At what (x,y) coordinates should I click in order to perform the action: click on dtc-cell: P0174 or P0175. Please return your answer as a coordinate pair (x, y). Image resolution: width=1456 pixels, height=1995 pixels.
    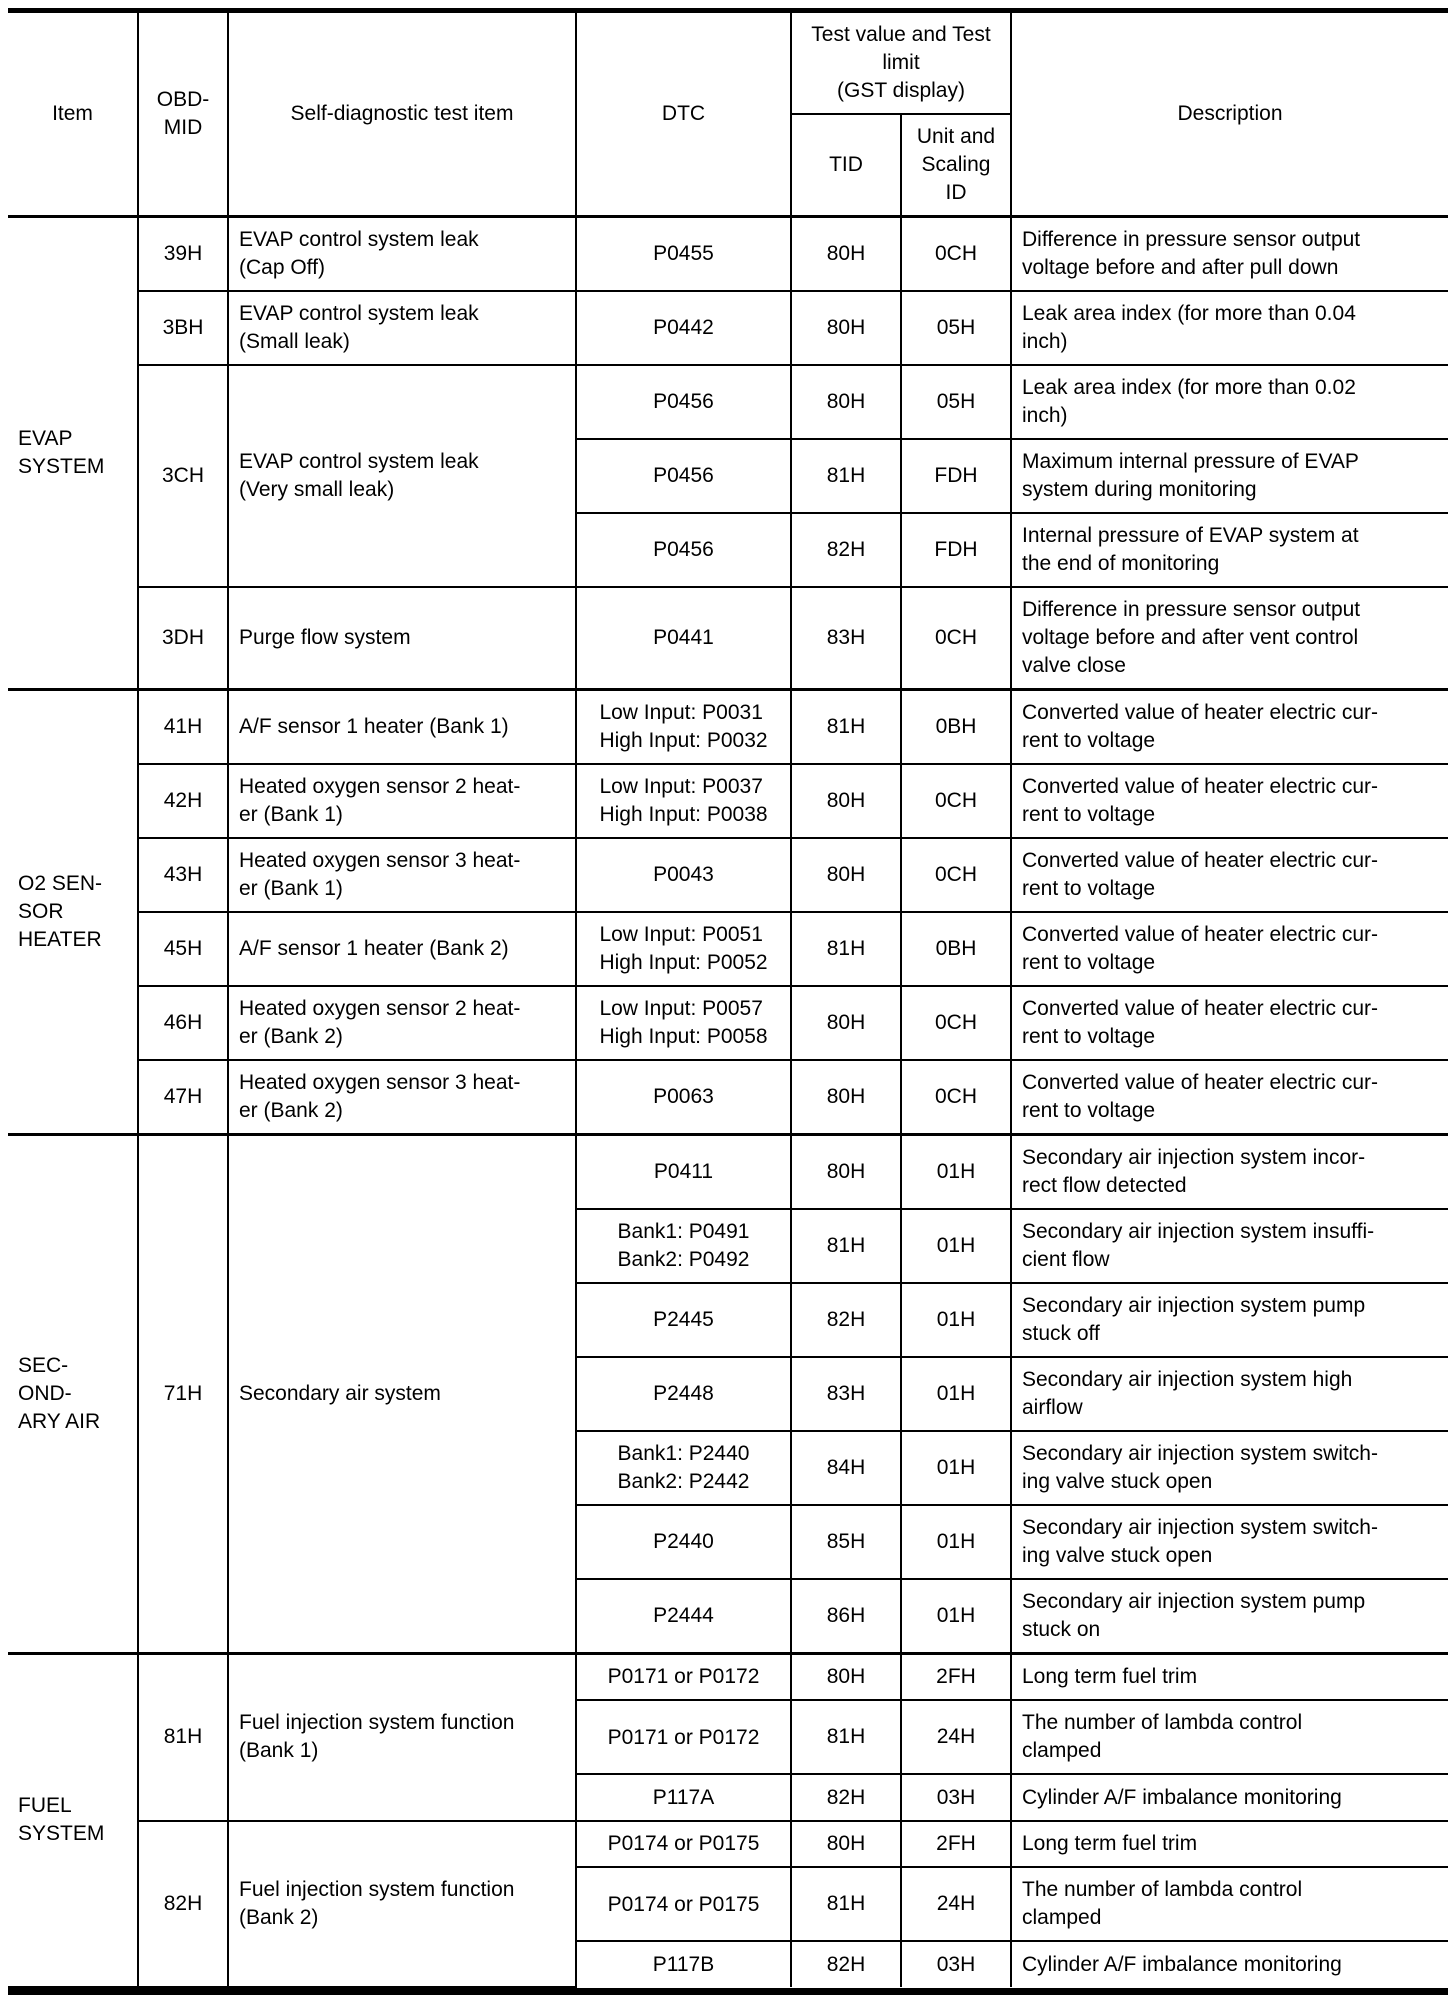
    Looking at the image, I should click on (683, 1844).